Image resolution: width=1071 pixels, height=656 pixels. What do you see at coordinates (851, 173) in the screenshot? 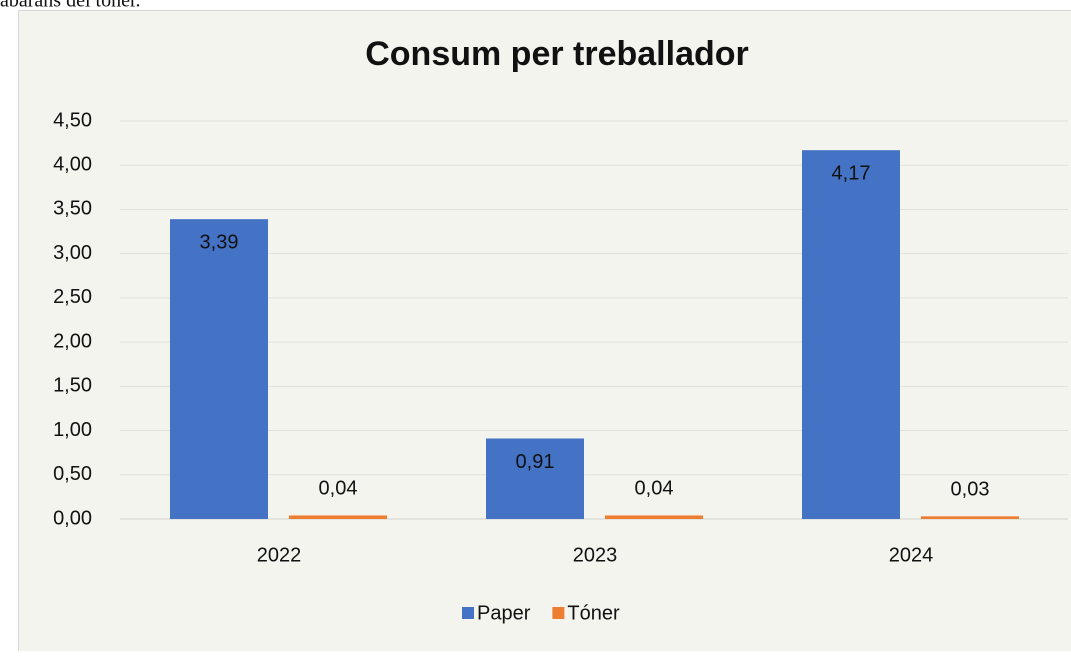
I see `data-label: 4,17` at bounding box center [851, 173].